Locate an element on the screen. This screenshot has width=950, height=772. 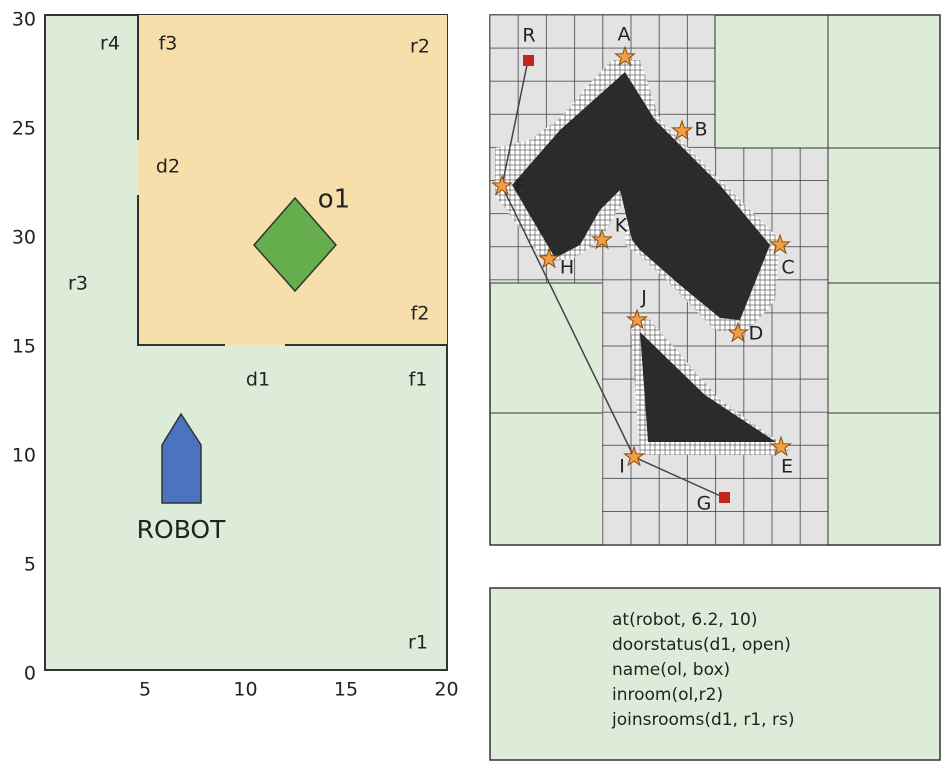
point-label: D is located at coordinates (756, 334).